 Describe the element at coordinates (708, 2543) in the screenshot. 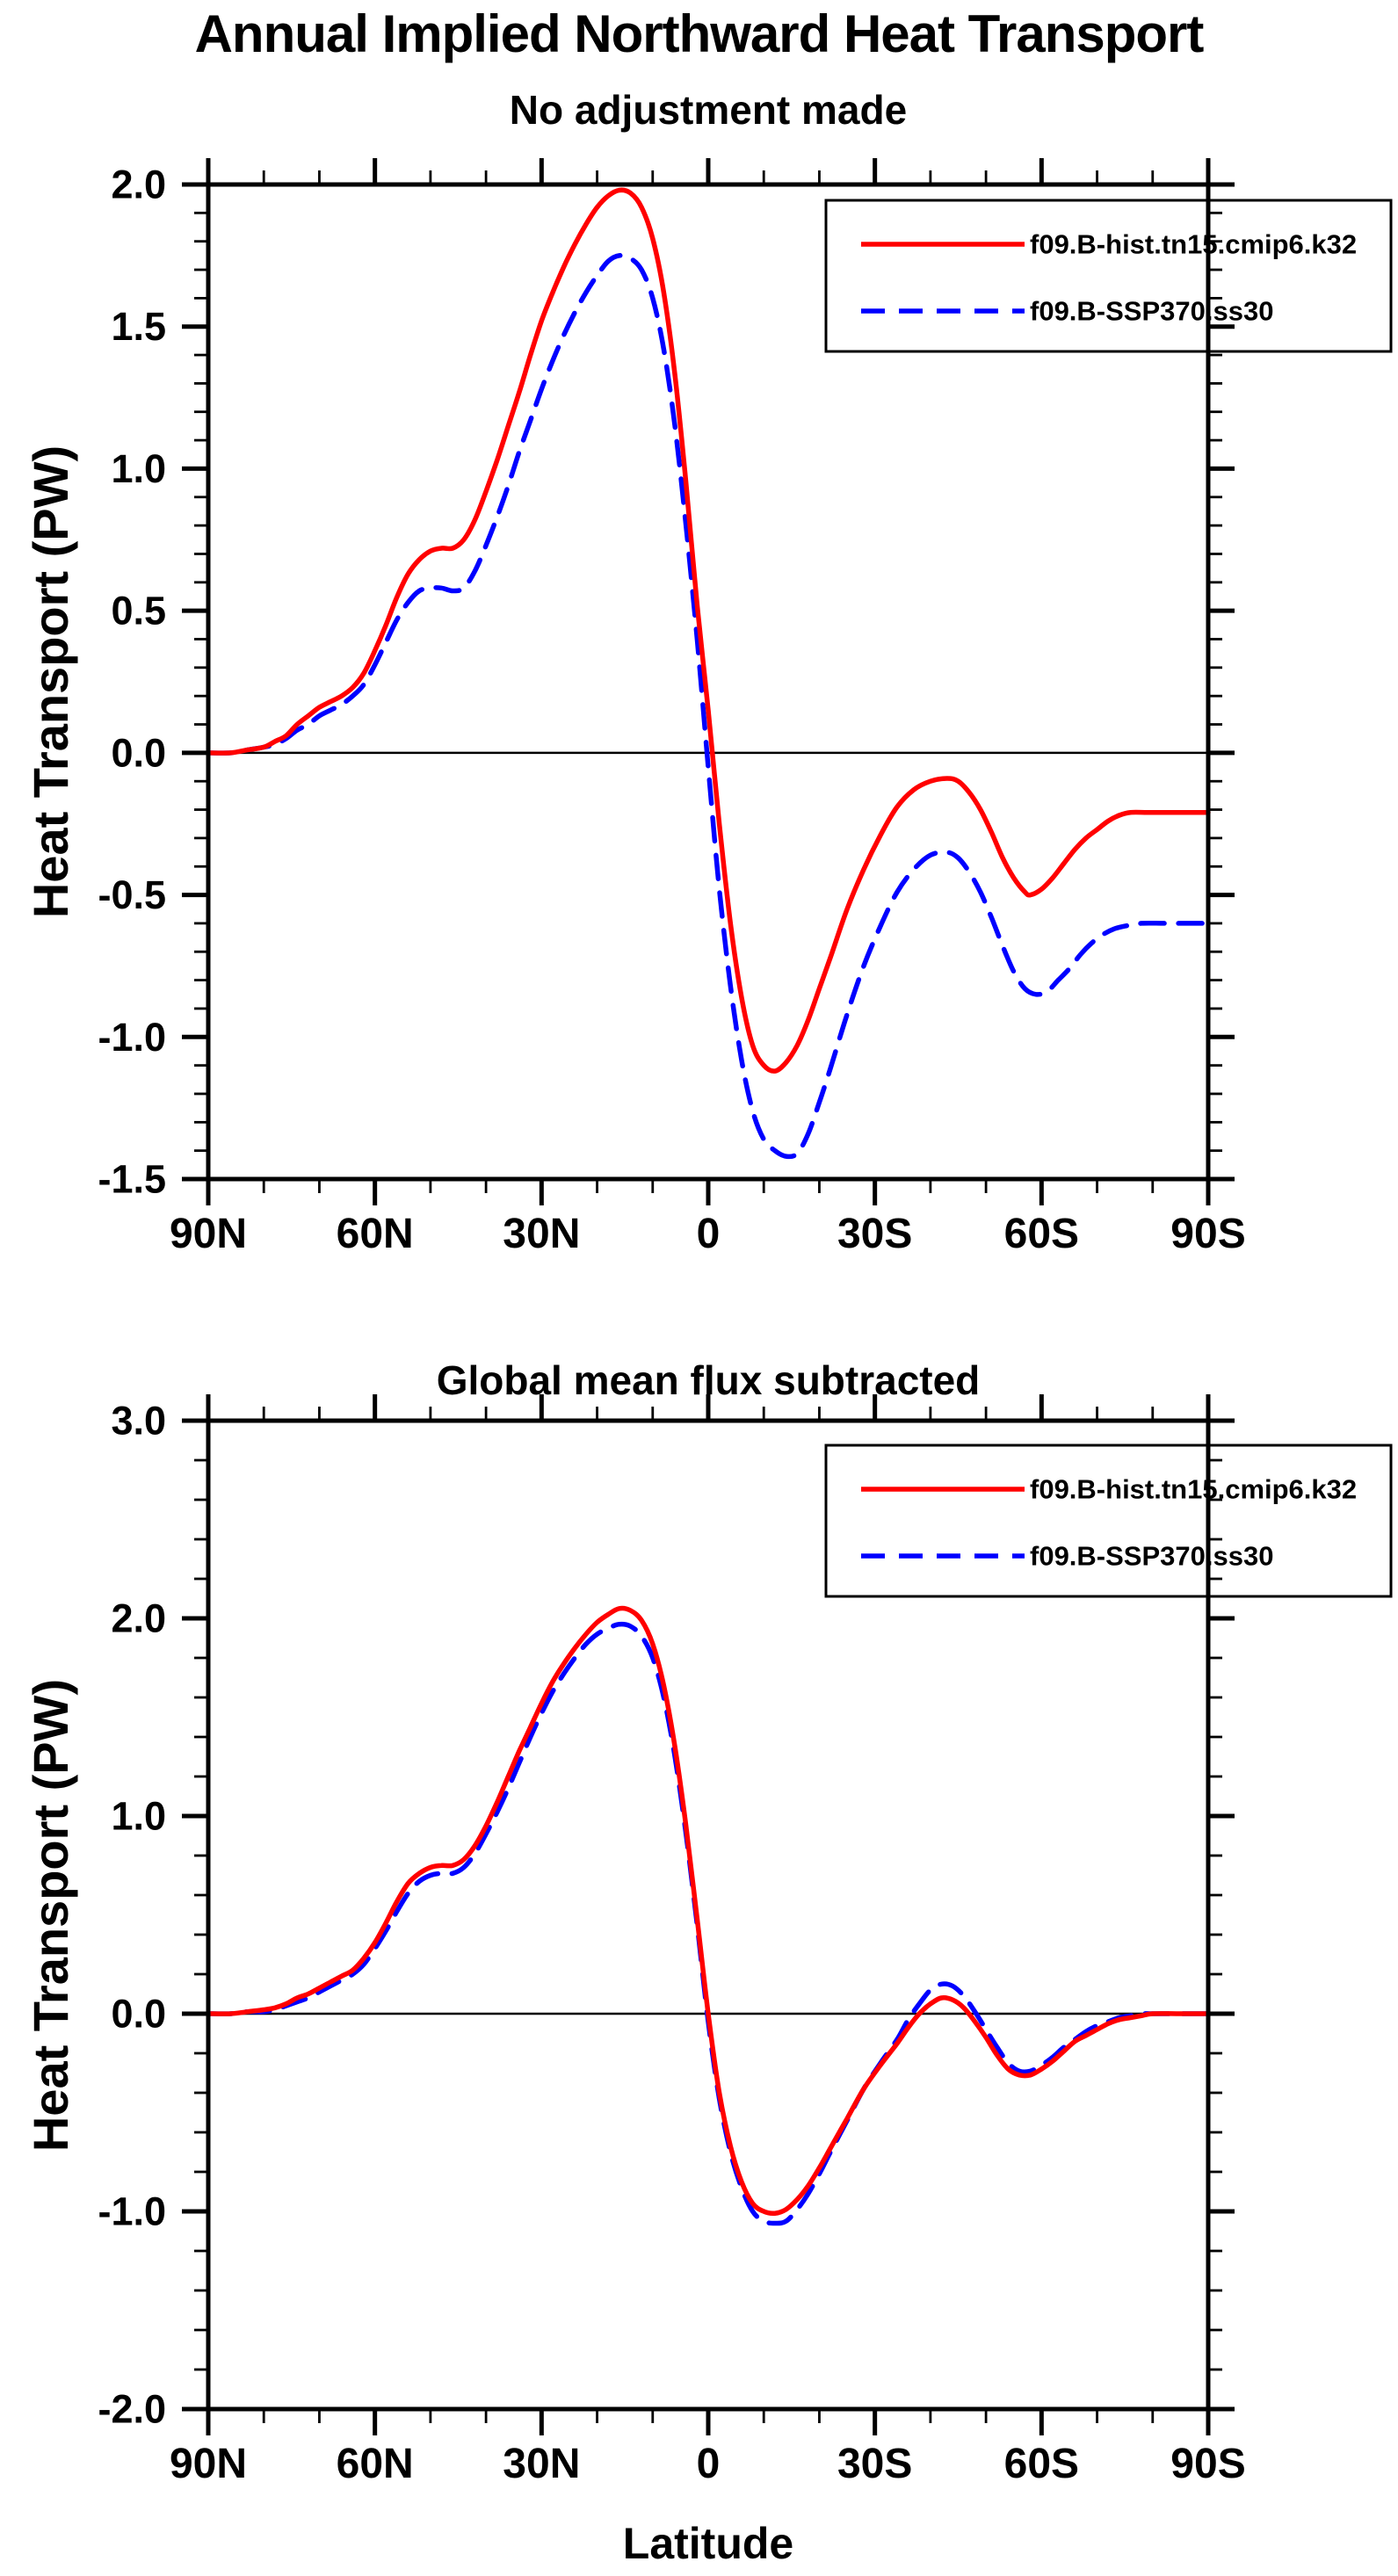

I see `x-axis-title: Latitude` at that location.